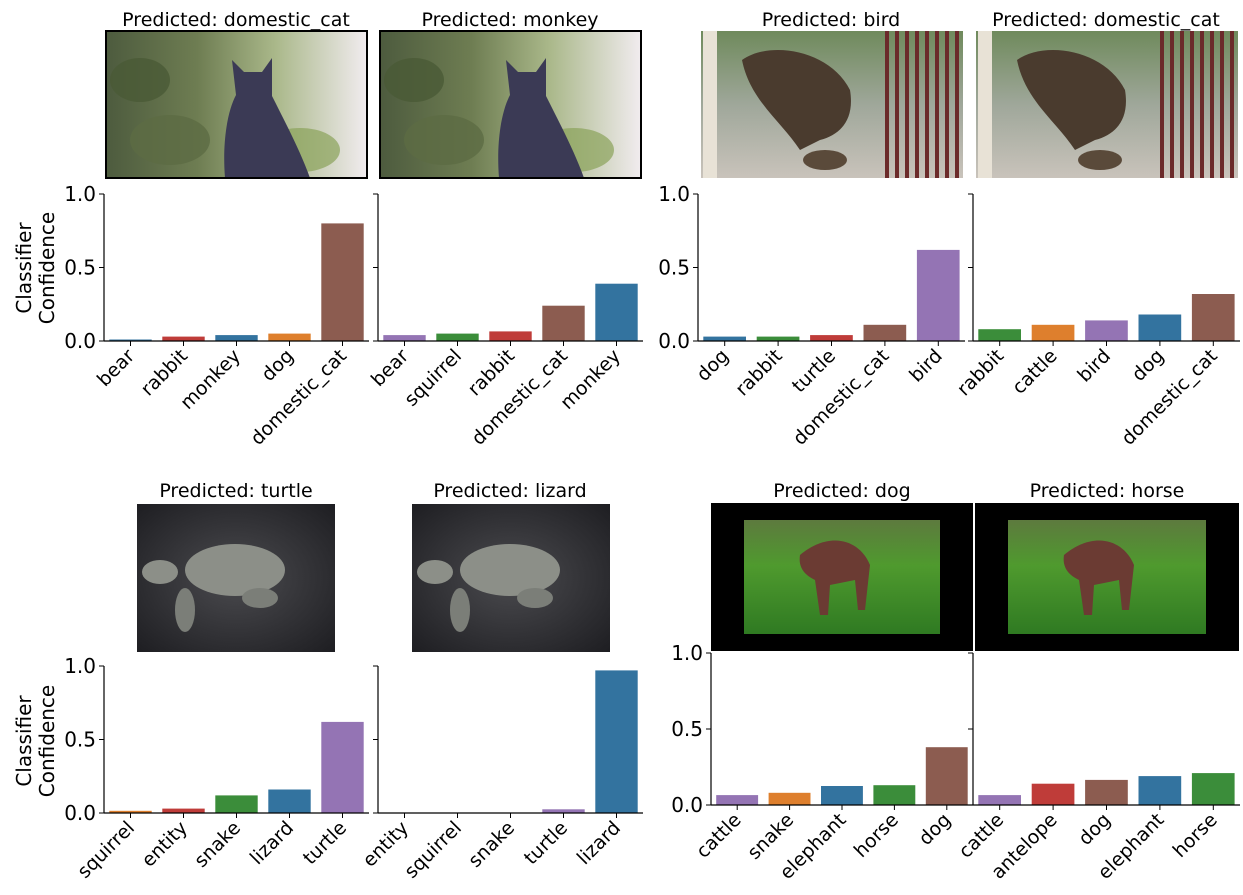  Describe the element at coordinates (1107, 577) in the screenshot. I see `photo-dog-perturbed` at that location.